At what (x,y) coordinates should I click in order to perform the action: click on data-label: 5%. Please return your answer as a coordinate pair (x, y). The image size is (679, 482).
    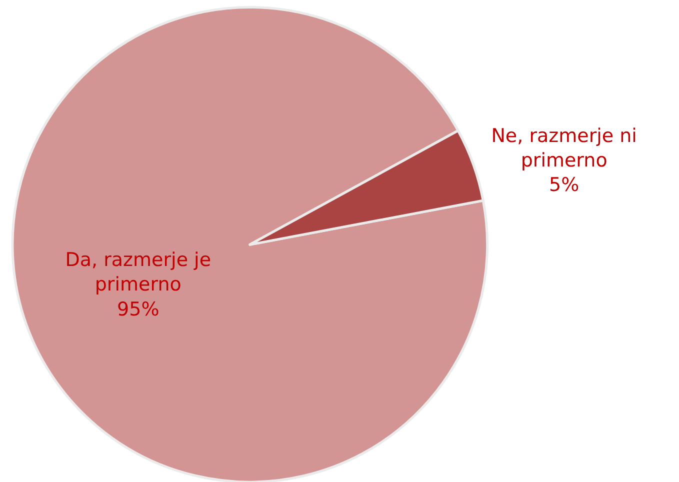
    Looking at the image, I should click on (564, 185).